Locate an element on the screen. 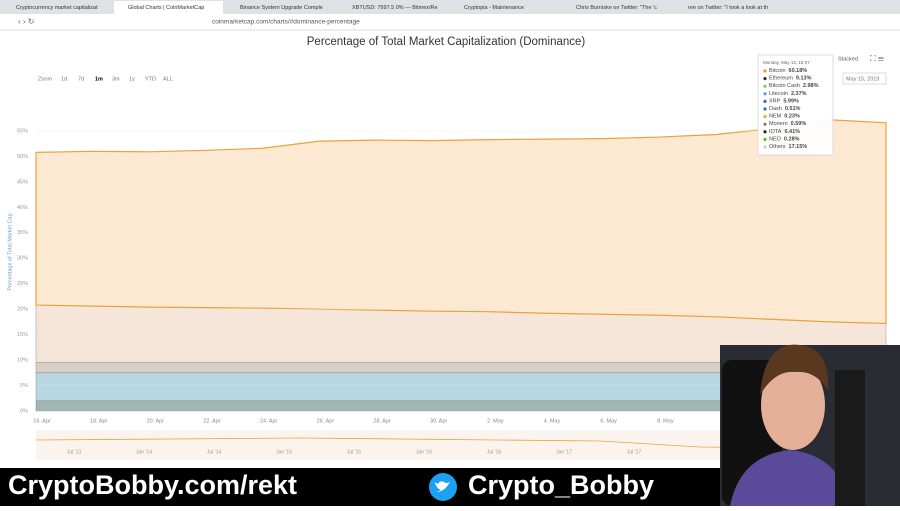 This screenshot has width=900, height=511. navigator-label: Jan '17 is located at coordinates (564, 452).